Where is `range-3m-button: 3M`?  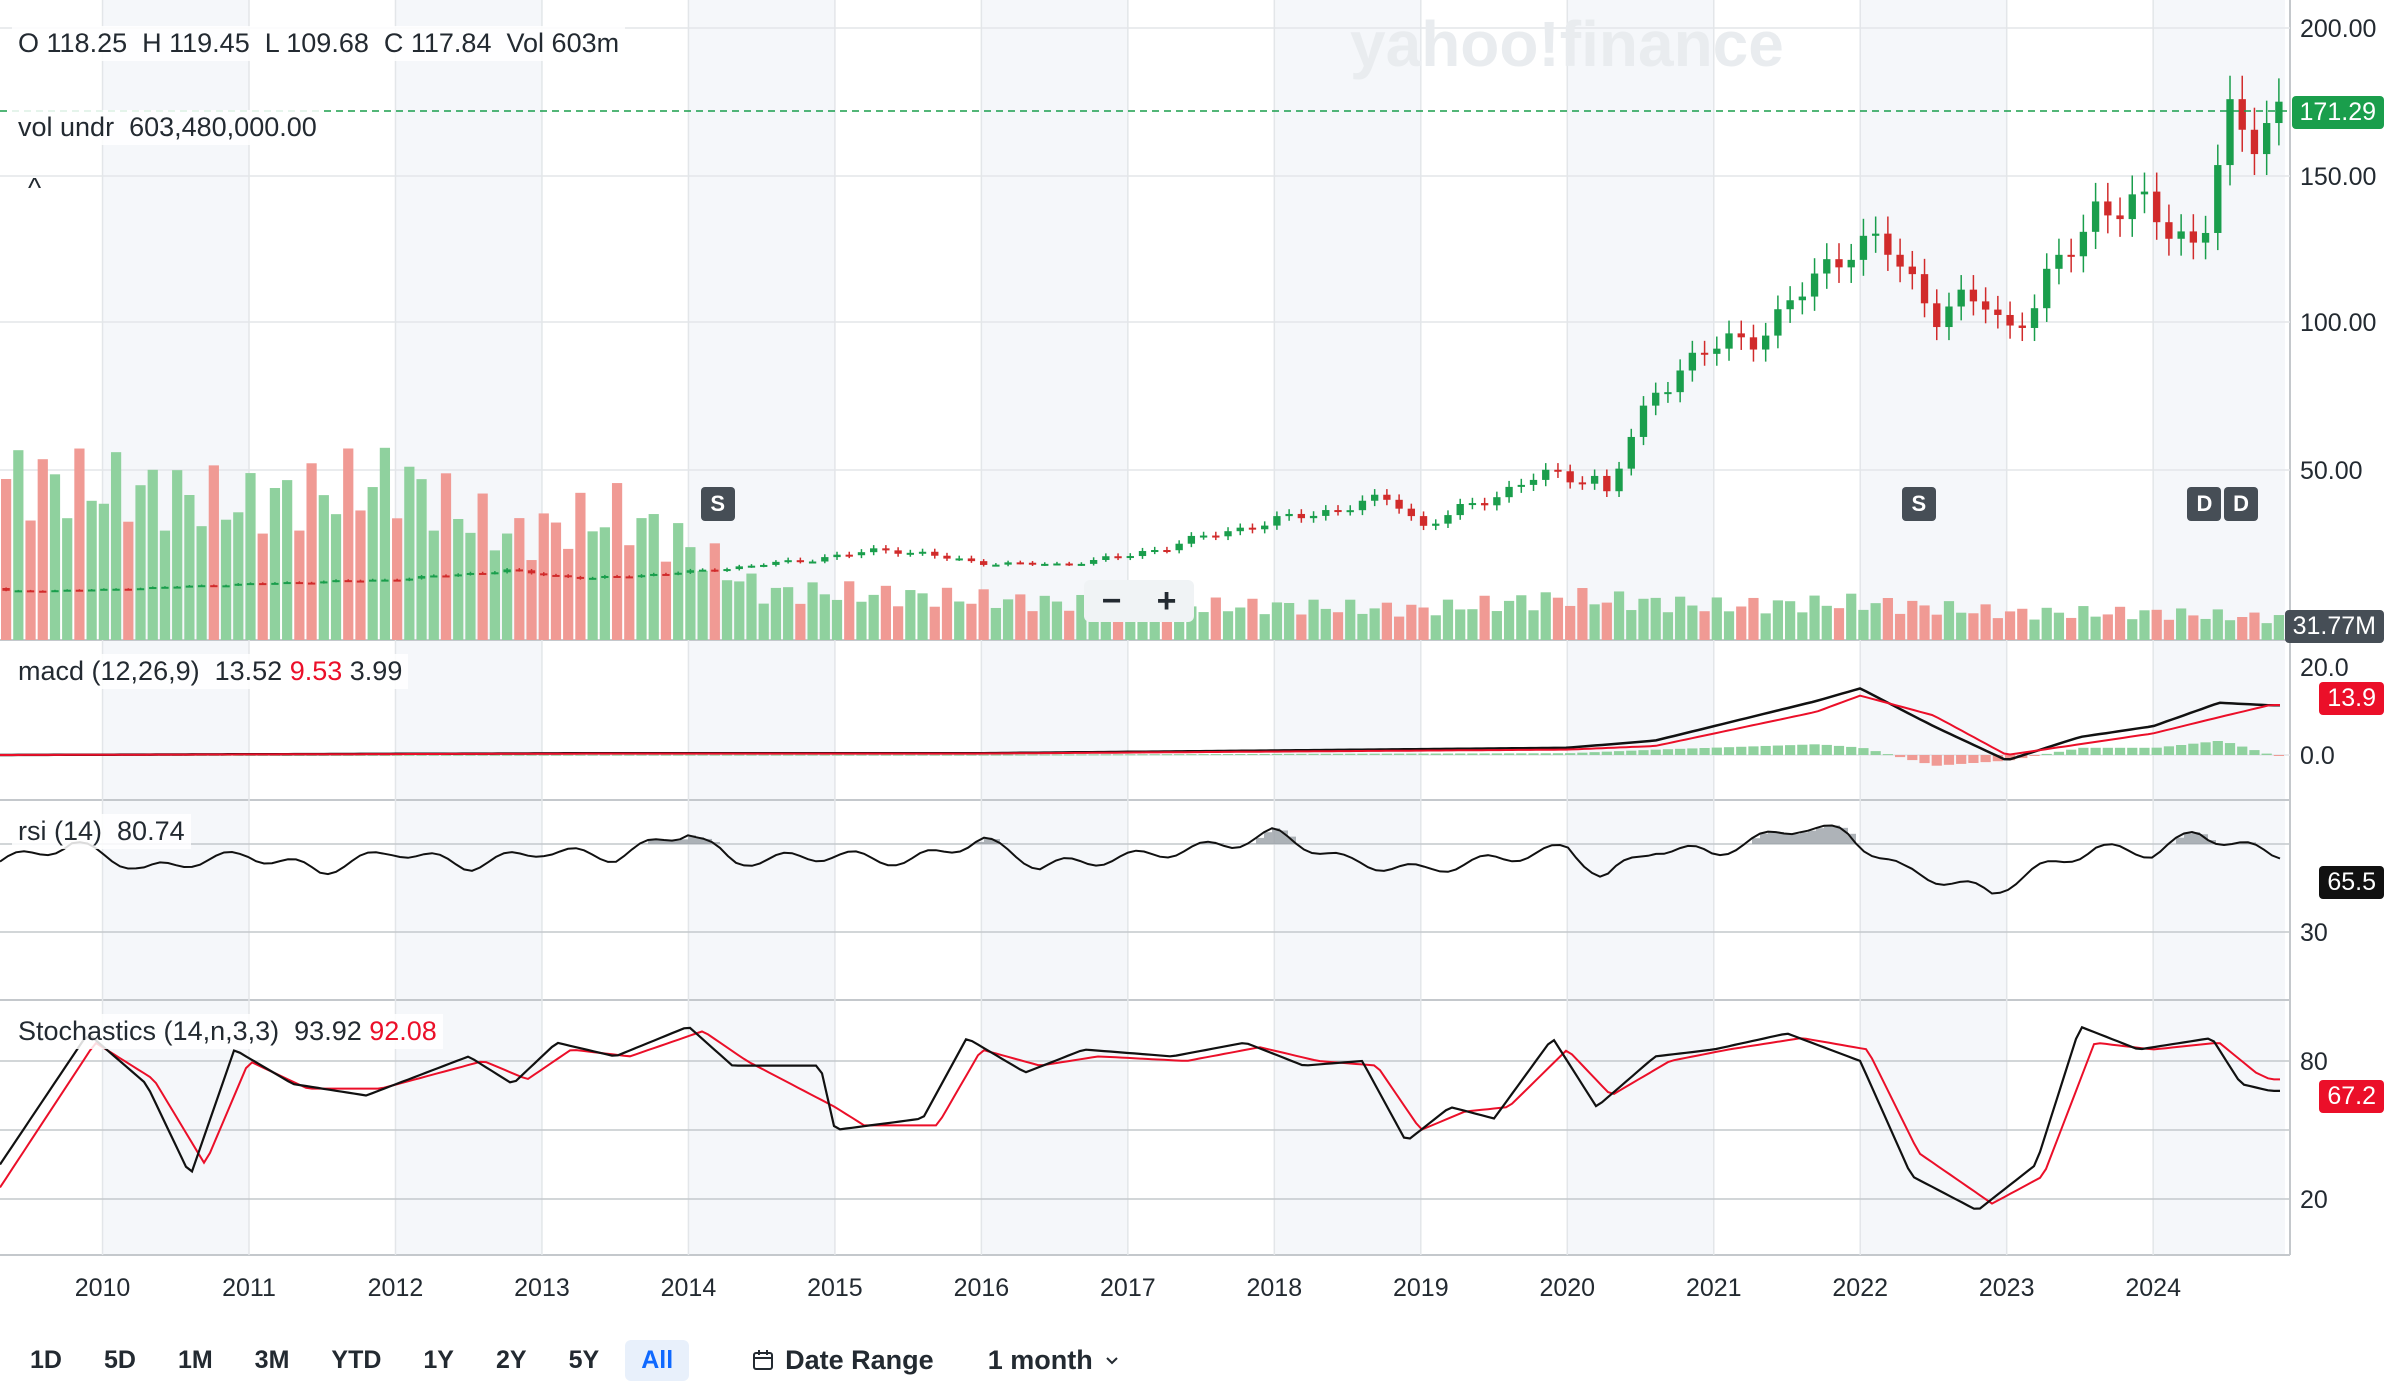
range-3m-button: 3M is located at coordinates (272, 1359).